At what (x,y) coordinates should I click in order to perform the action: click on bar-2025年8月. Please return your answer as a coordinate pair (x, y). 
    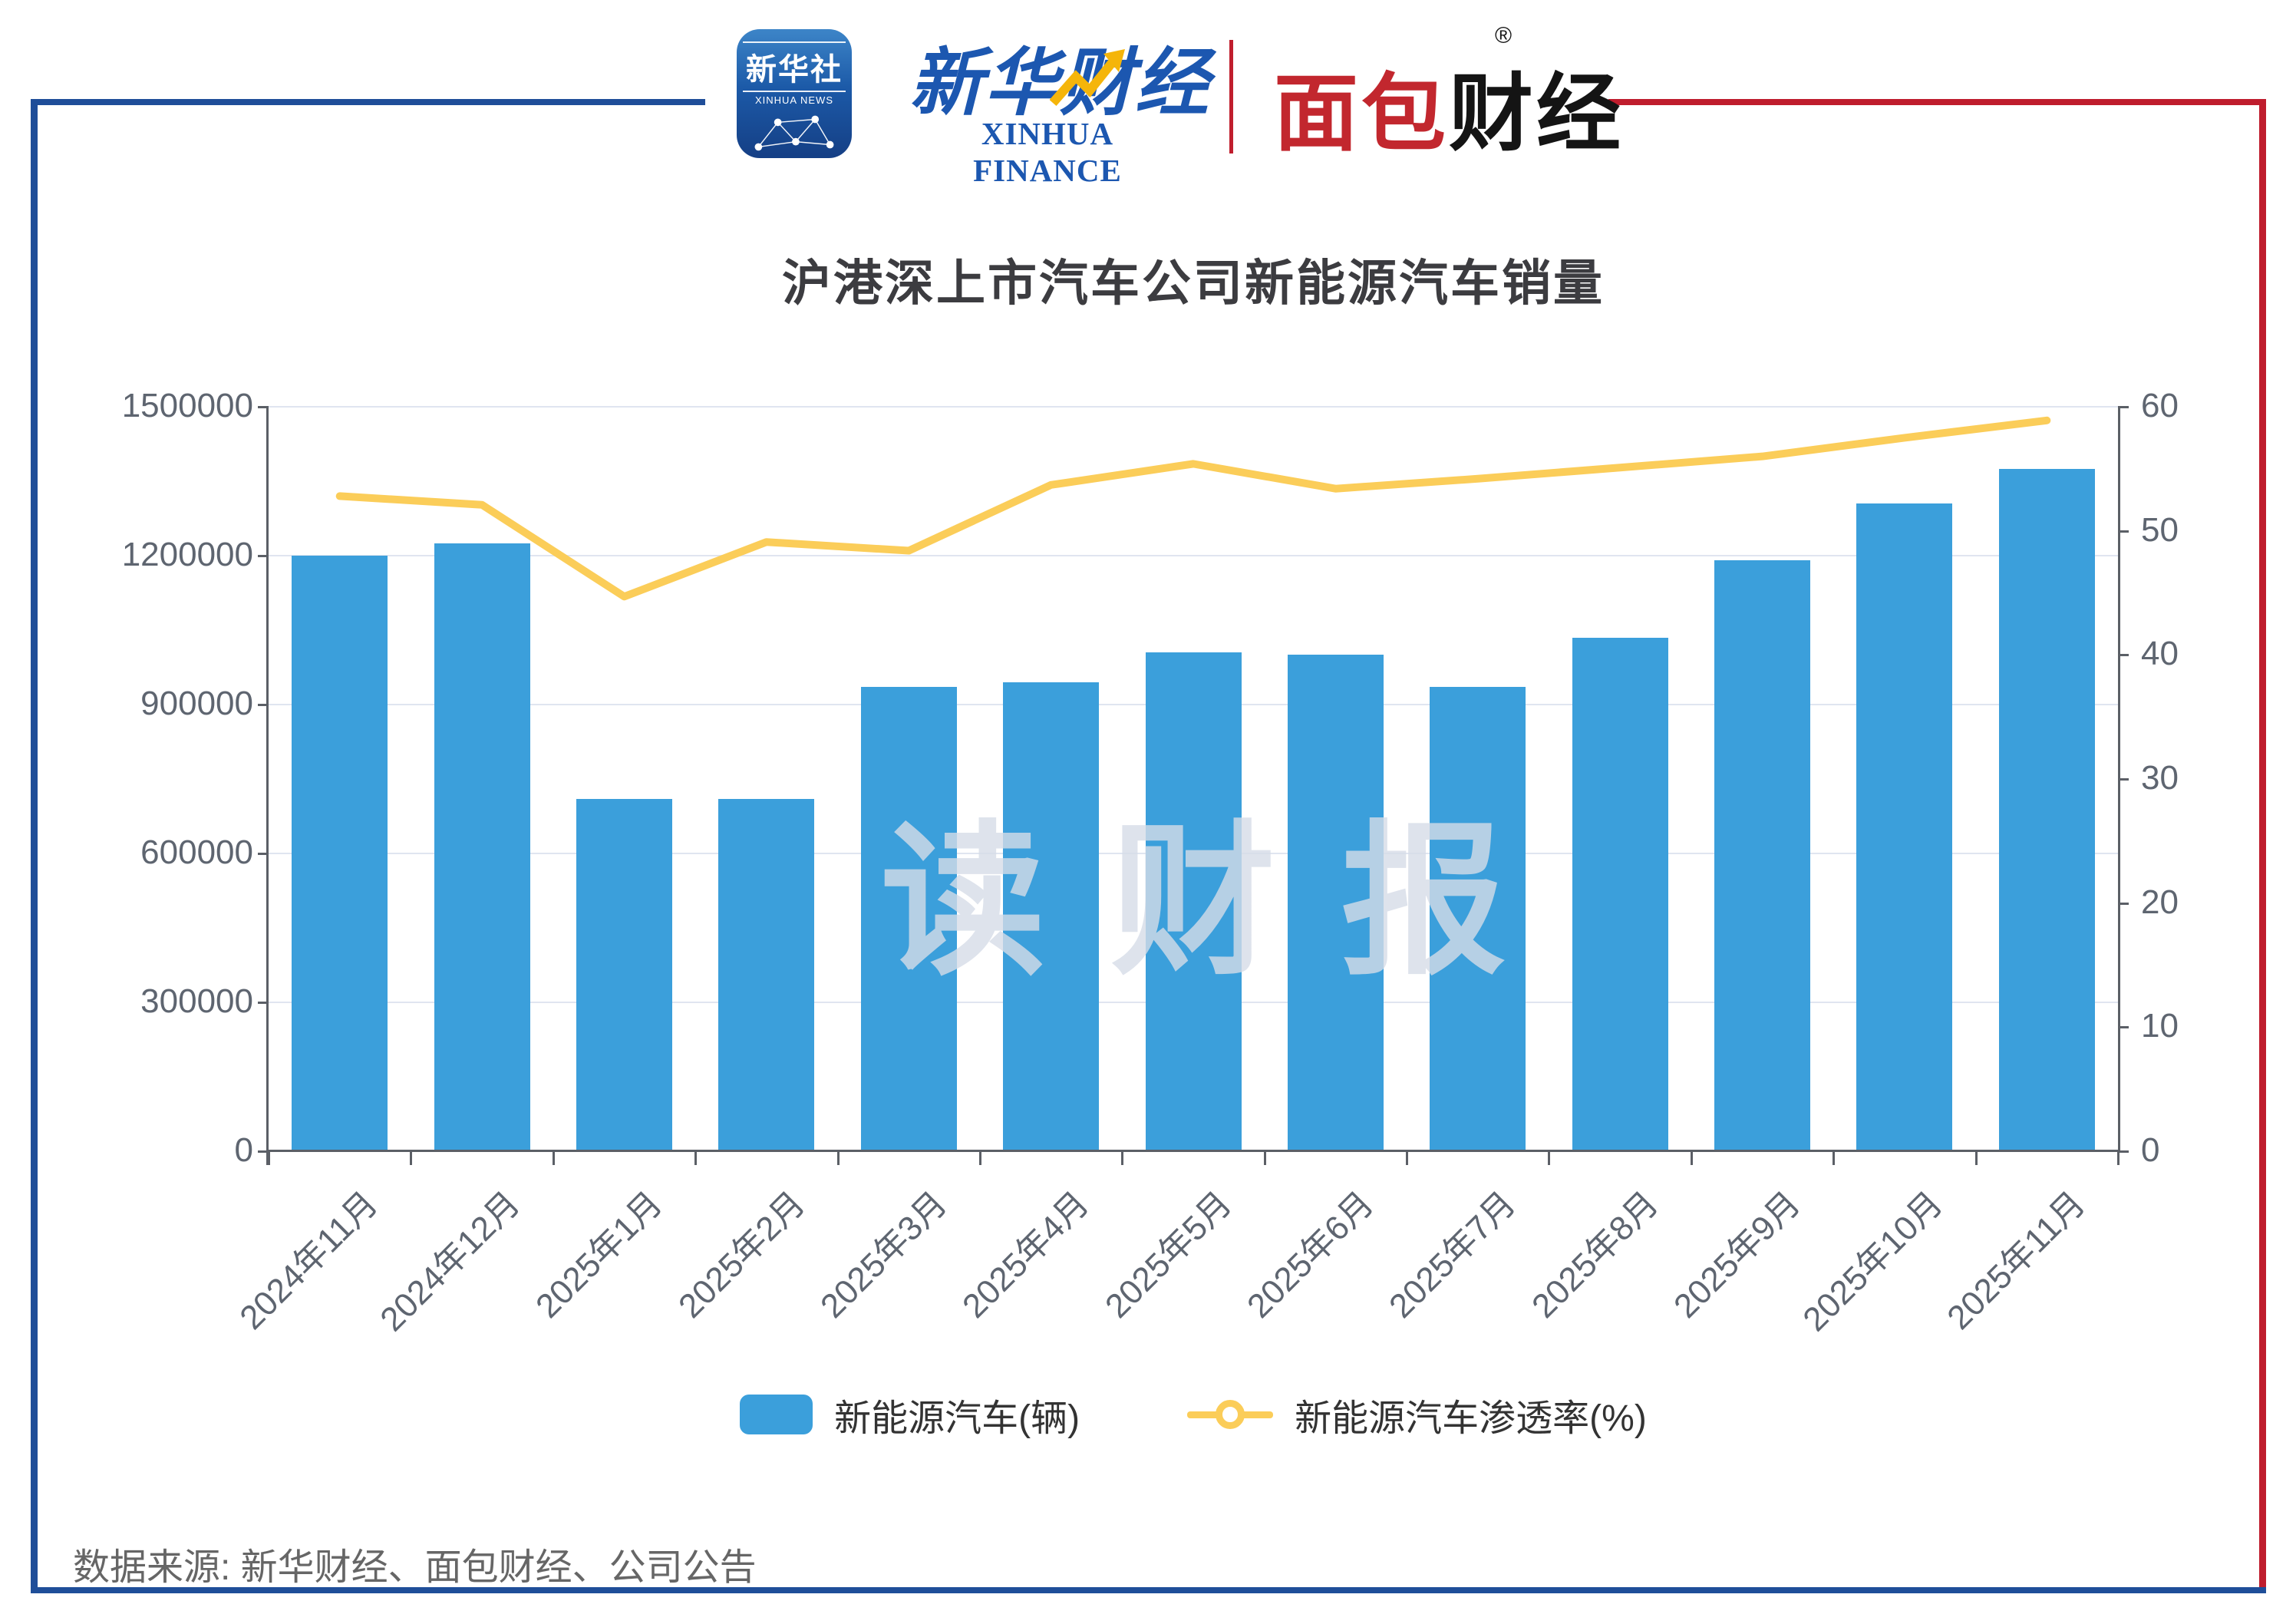
    Looking at the image, I should click on (1620, 894).